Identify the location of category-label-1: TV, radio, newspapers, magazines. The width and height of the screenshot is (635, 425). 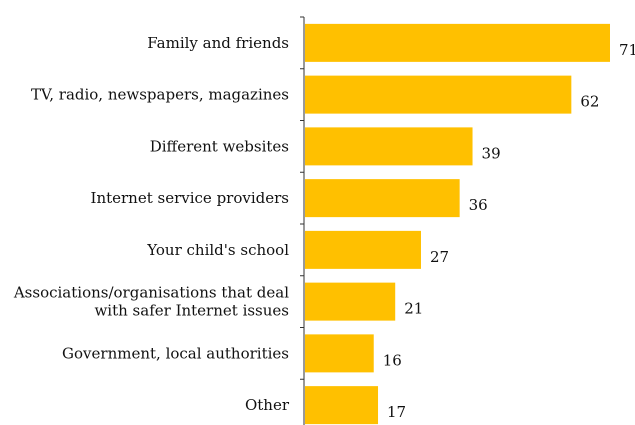
(160, 95).